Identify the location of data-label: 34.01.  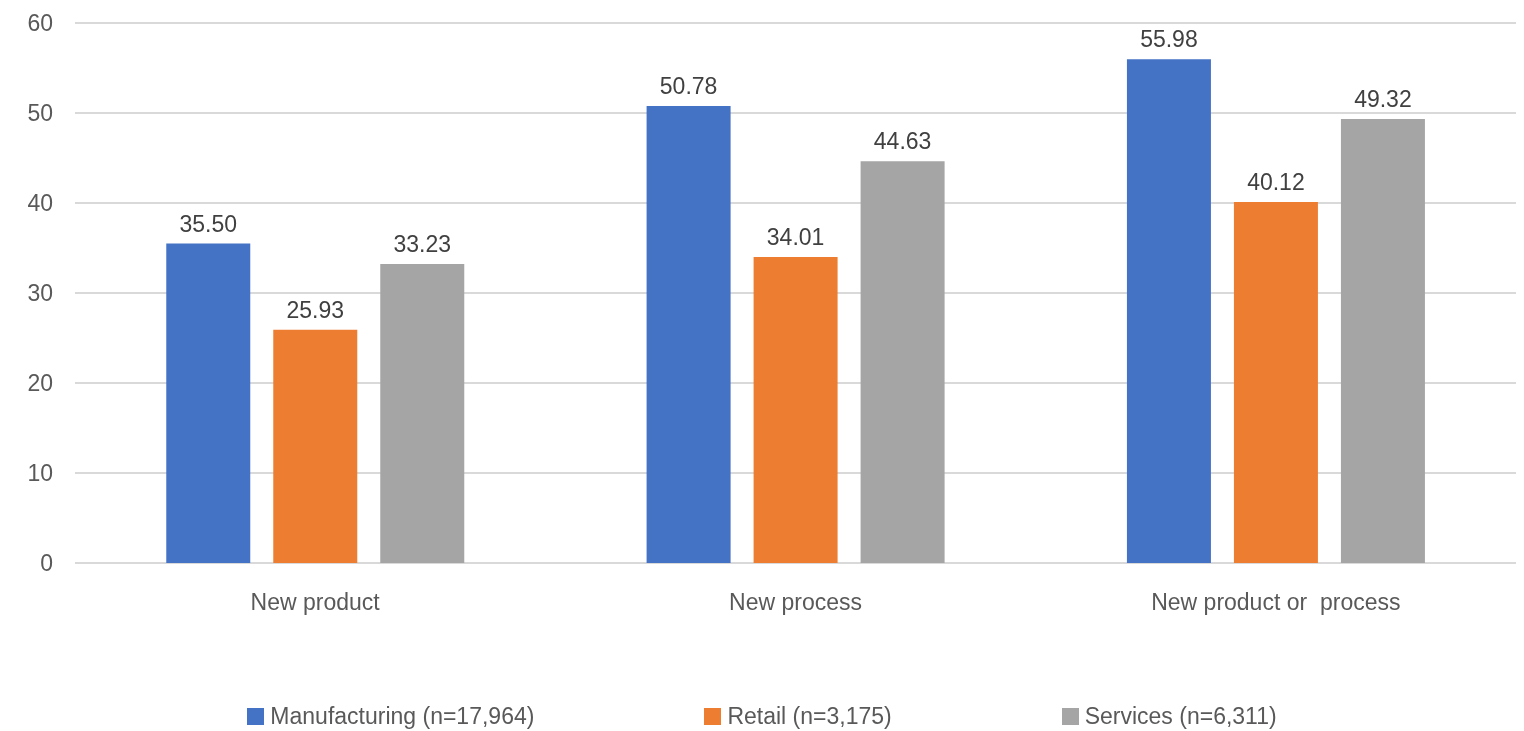
(795, 236).